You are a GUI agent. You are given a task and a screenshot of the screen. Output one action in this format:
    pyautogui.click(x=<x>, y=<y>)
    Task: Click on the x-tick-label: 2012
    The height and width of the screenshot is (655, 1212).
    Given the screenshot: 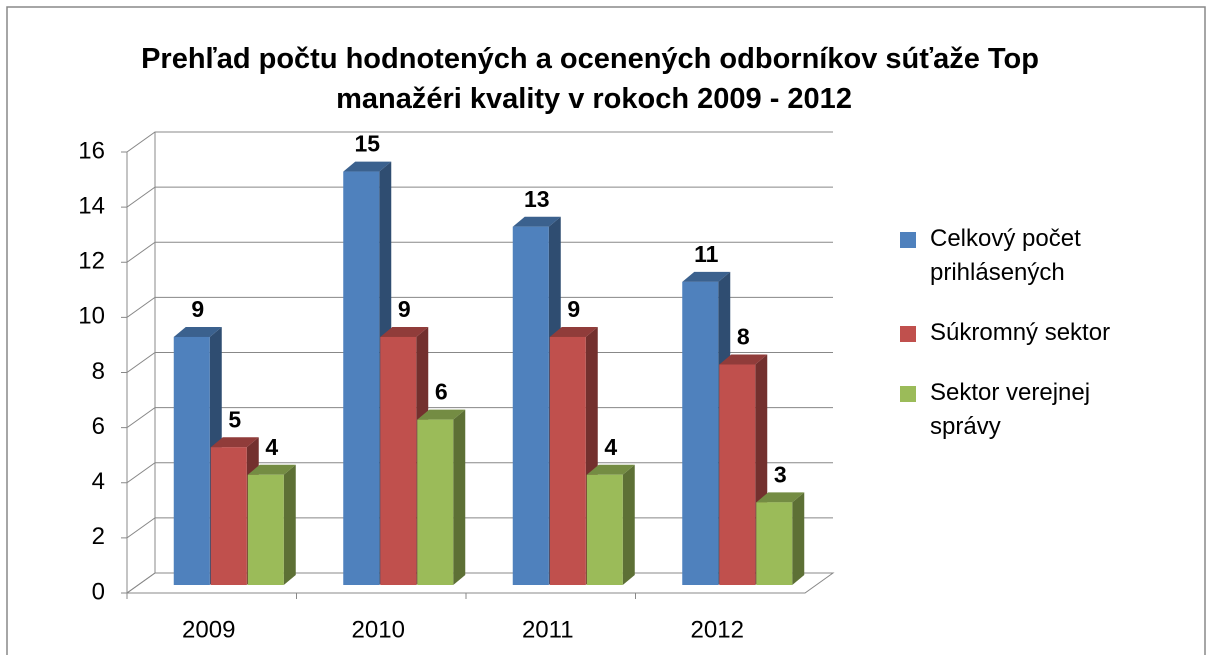 What is the action you would take?
    pyautogui.click(x=717, y=629)
    